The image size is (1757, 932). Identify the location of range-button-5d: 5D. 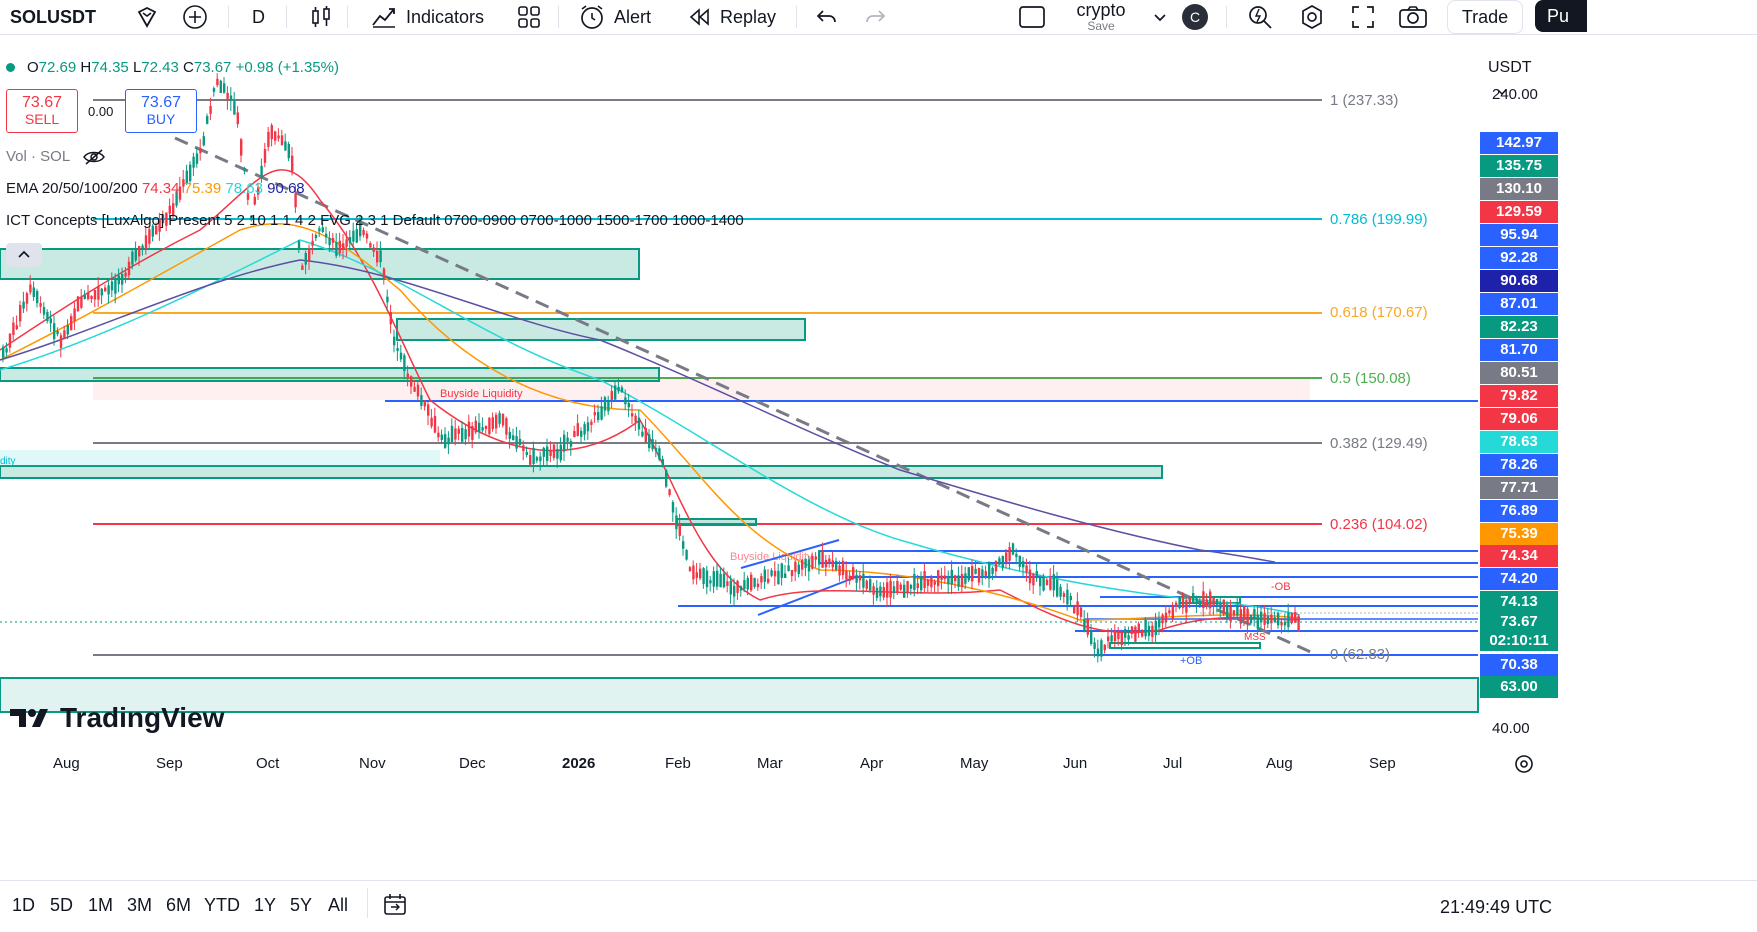
(62, 905).